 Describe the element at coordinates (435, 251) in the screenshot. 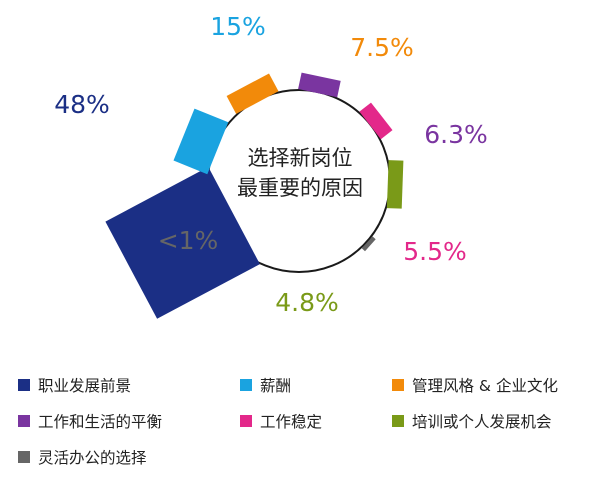

I see `value-label-4: 5.5%` at that location.